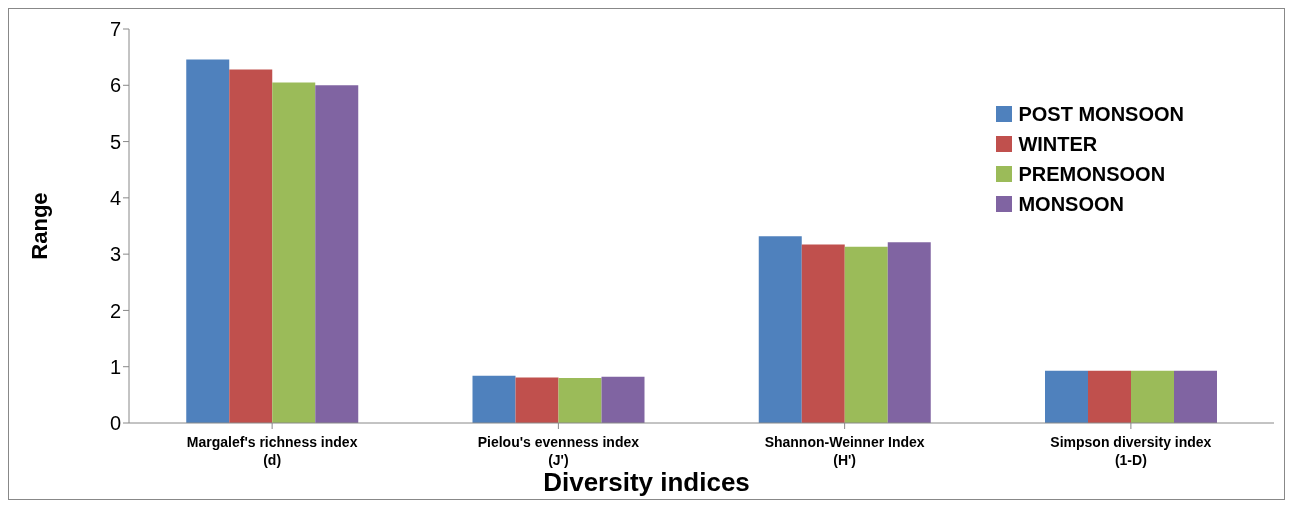  Describe the element at coordinates (1101, 114) in the screenshot. I see `legend-label: POST MONSOON` at that location.